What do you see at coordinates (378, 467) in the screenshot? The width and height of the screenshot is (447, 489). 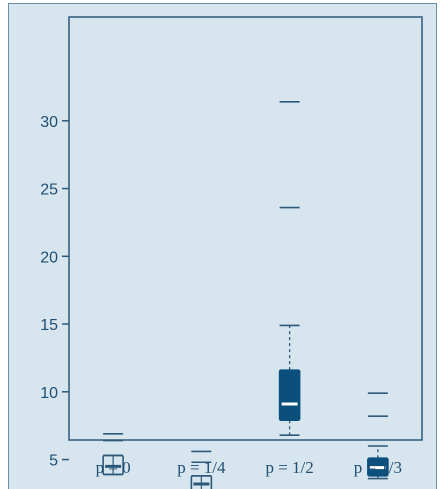 I see `x-tick-label: p = 1/3` at bounding box center [378, 467].